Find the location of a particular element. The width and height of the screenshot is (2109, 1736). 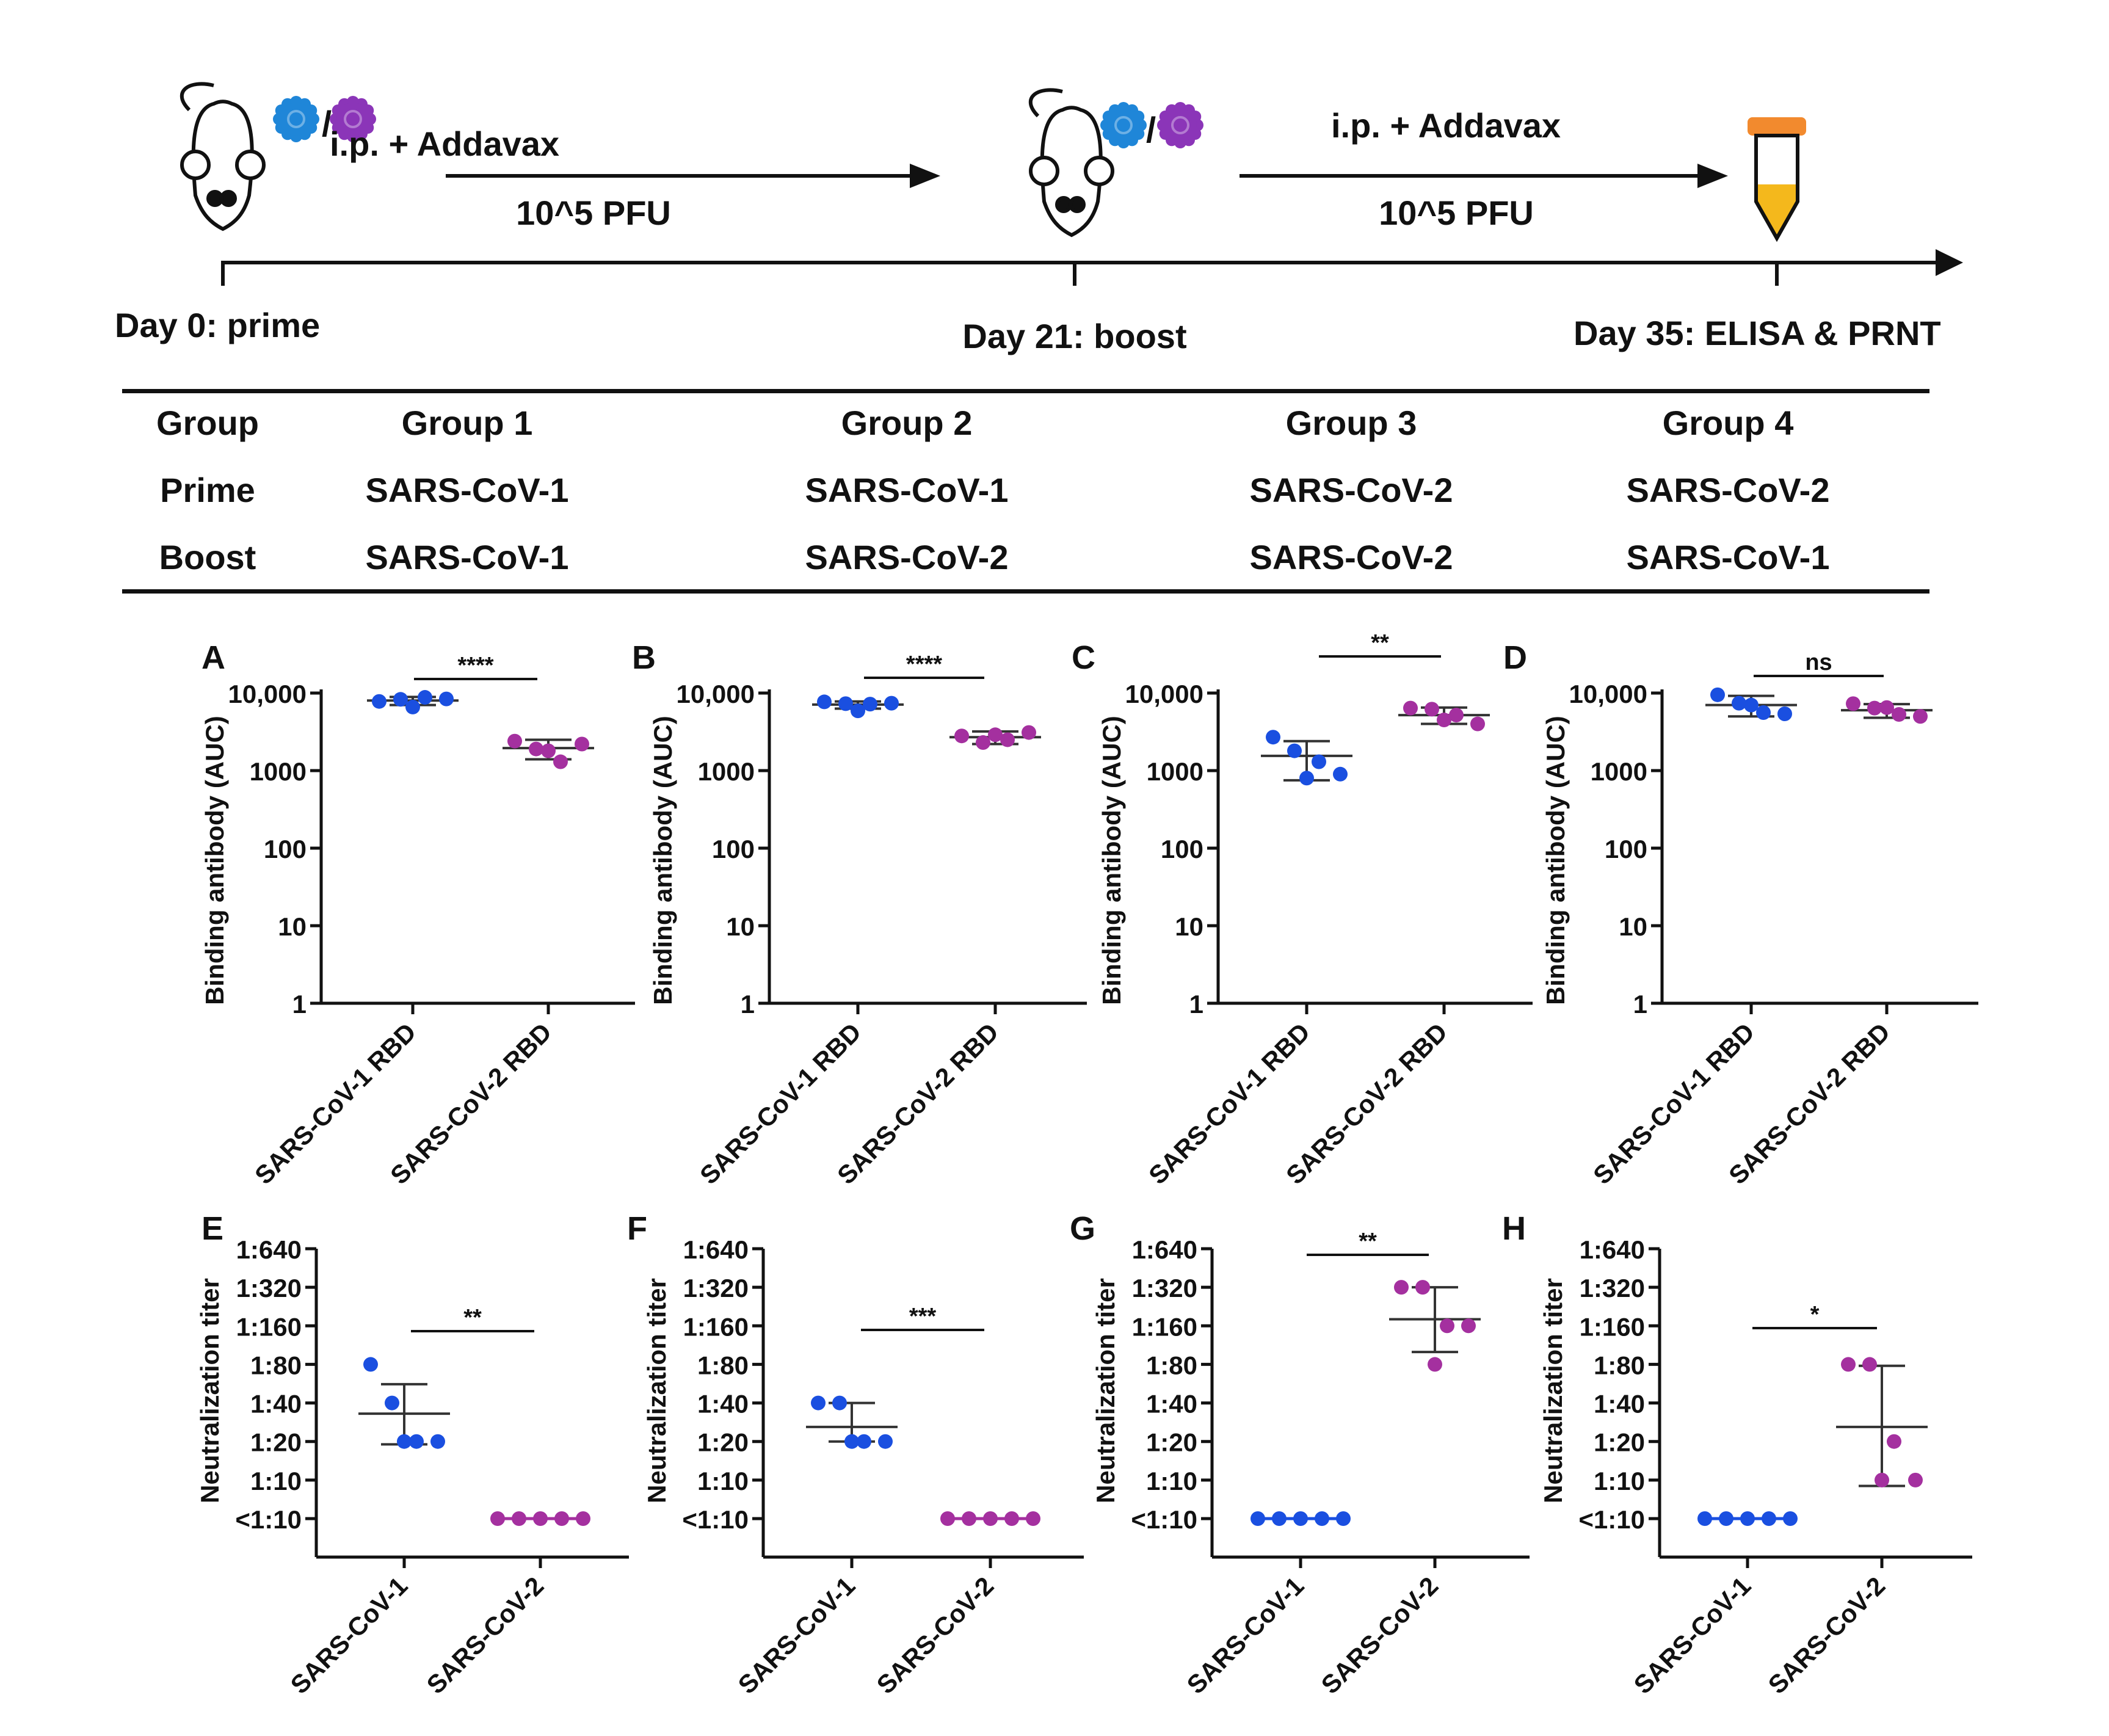

mouse-icon is located at coordinates (223, 157).